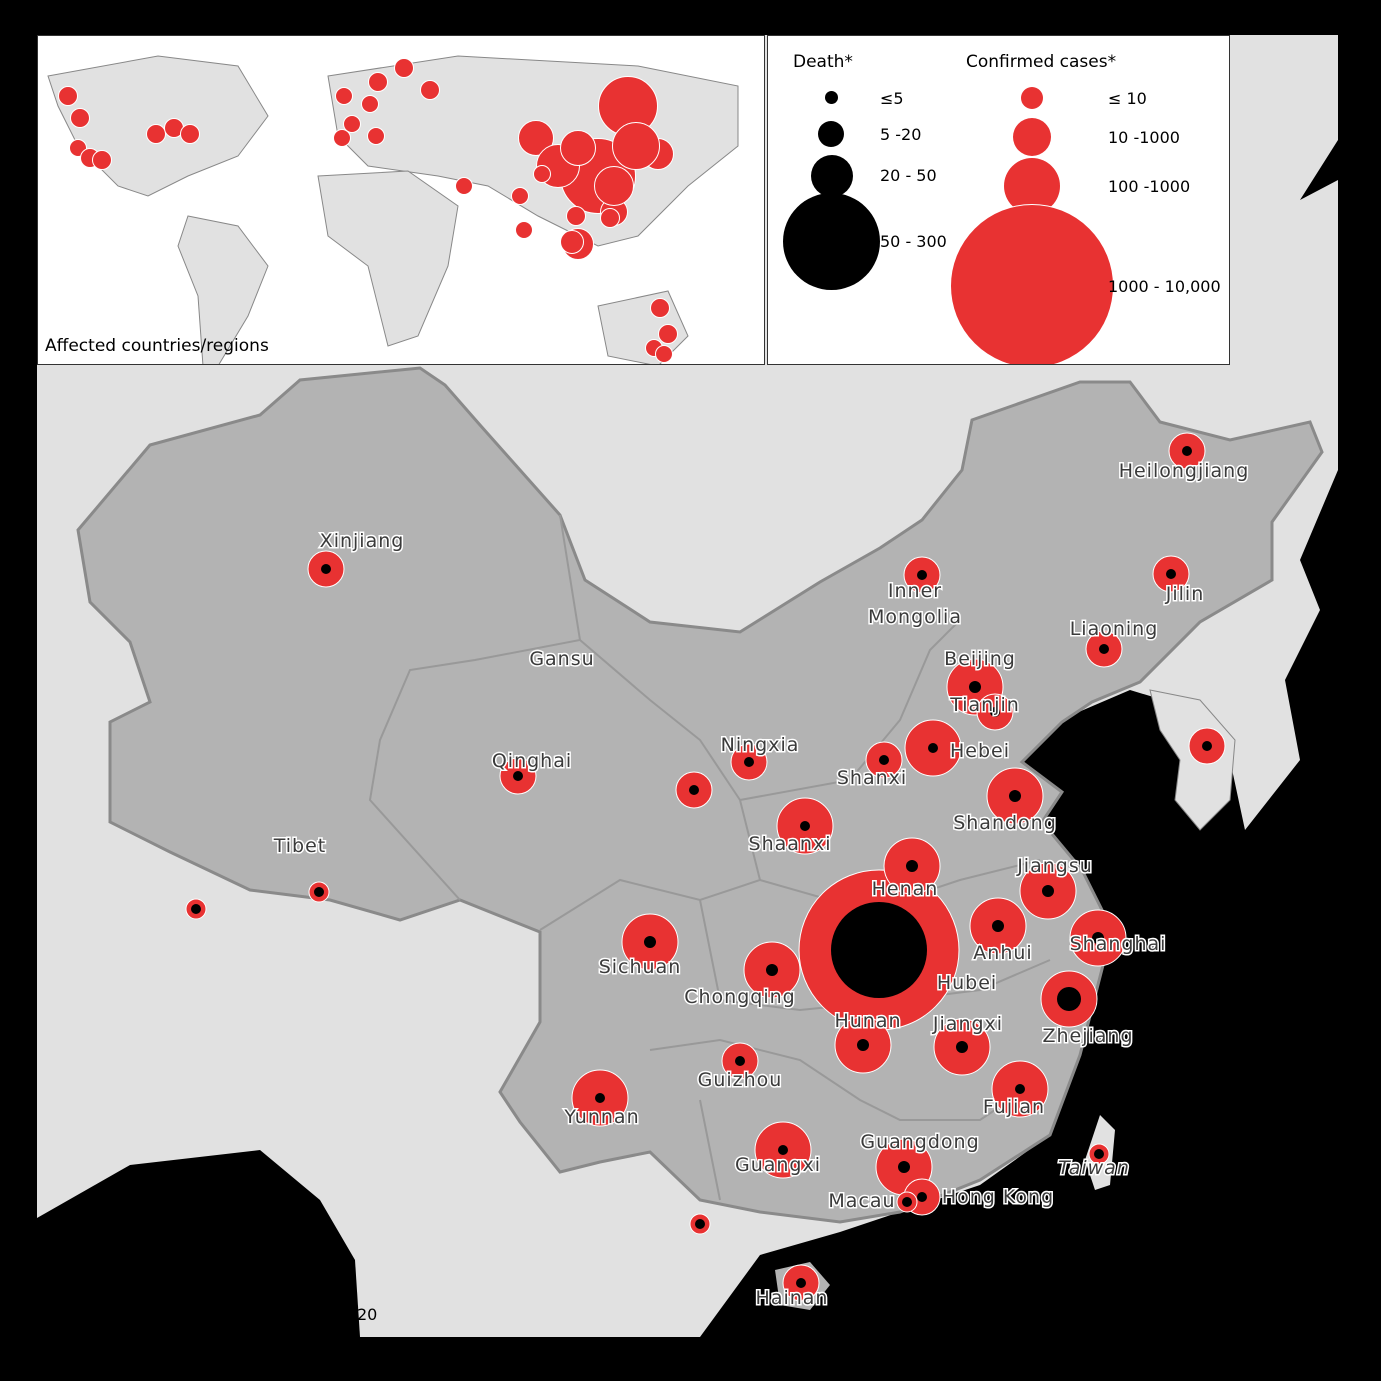 The height and width of the screenshot is (1381, 1381). Describe the element at coordinates (561, 659) in the screenshot. I see `region-label-gansu: Gansu` at that location.